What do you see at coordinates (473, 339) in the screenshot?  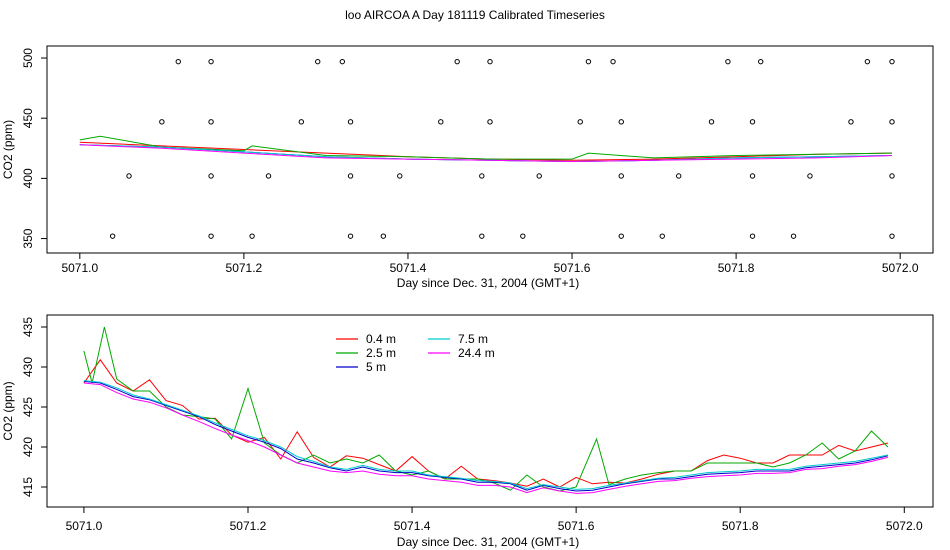 I see `legend-label: 7.5 m` at bounding box center [473, 339].